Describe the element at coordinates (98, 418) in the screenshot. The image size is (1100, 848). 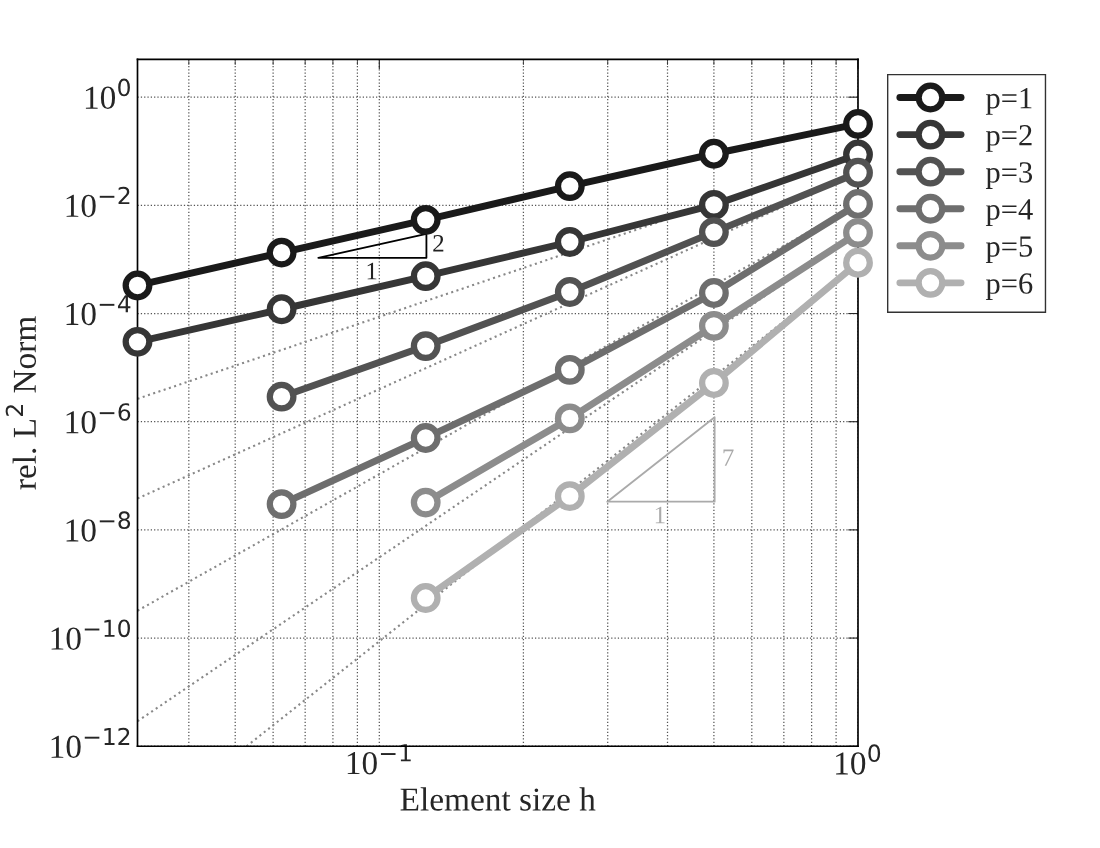
I see `y-tick-label: 10$^{−6}$` at that location.